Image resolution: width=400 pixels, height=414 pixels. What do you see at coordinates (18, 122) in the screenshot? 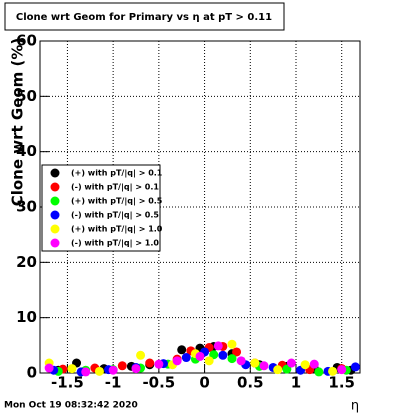
I see `y-axis-label: Clone wrt Geom (%)` at bounding box center [18, 122].